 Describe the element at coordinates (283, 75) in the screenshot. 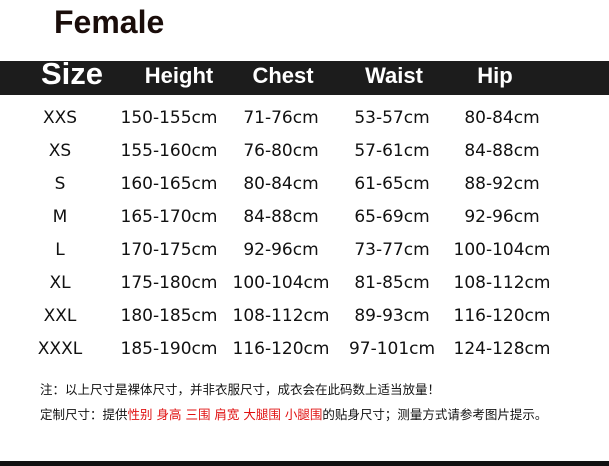

I see `header-chest: Chest` at that location.